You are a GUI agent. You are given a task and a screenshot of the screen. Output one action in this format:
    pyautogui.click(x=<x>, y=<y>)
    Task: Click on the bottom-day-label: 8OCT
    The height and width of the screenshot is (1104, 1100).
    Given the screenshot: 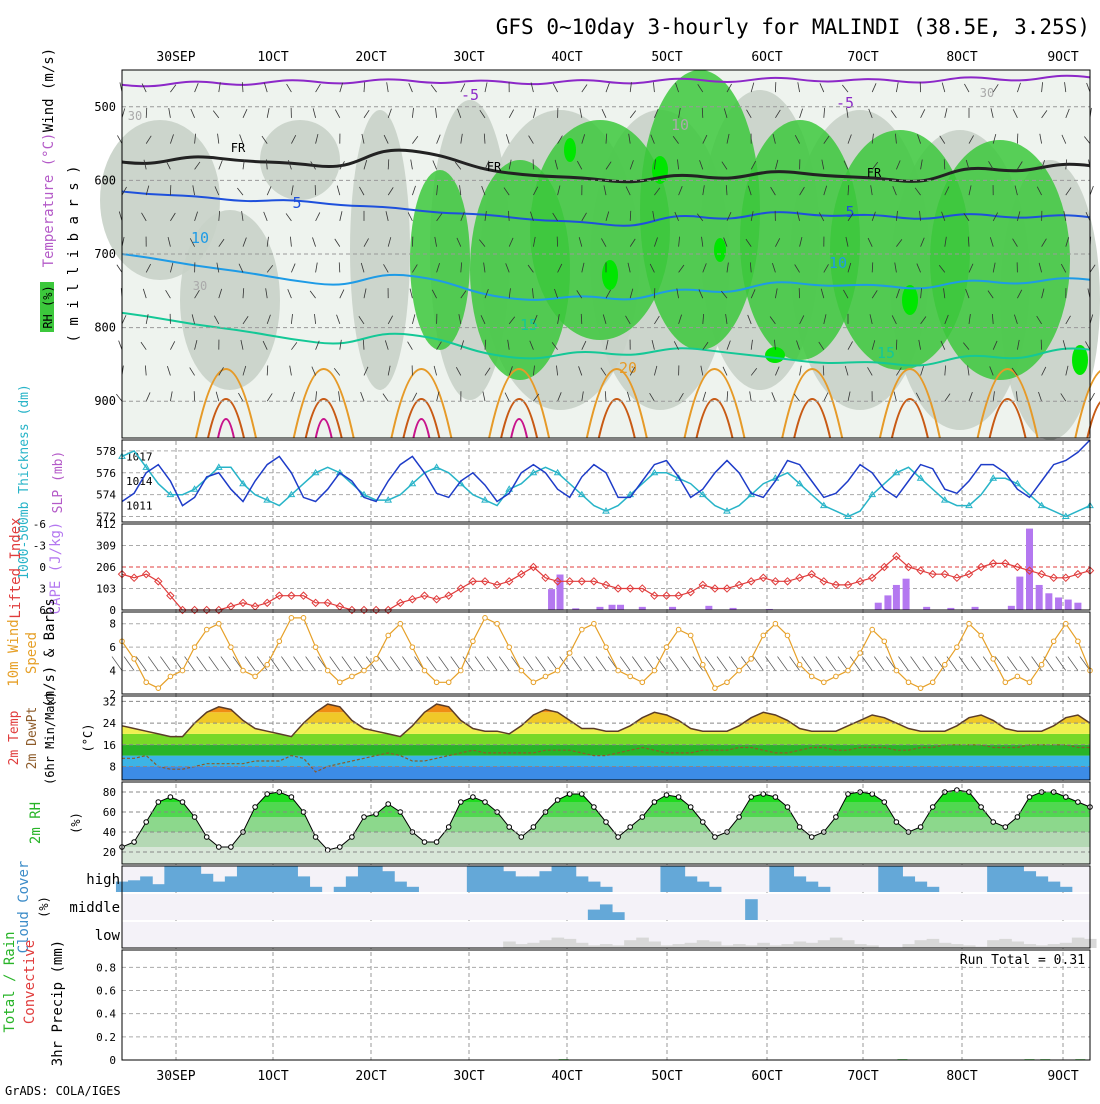 What is the action you would take?
    pyautogui.click(x=961, y=1076)
    